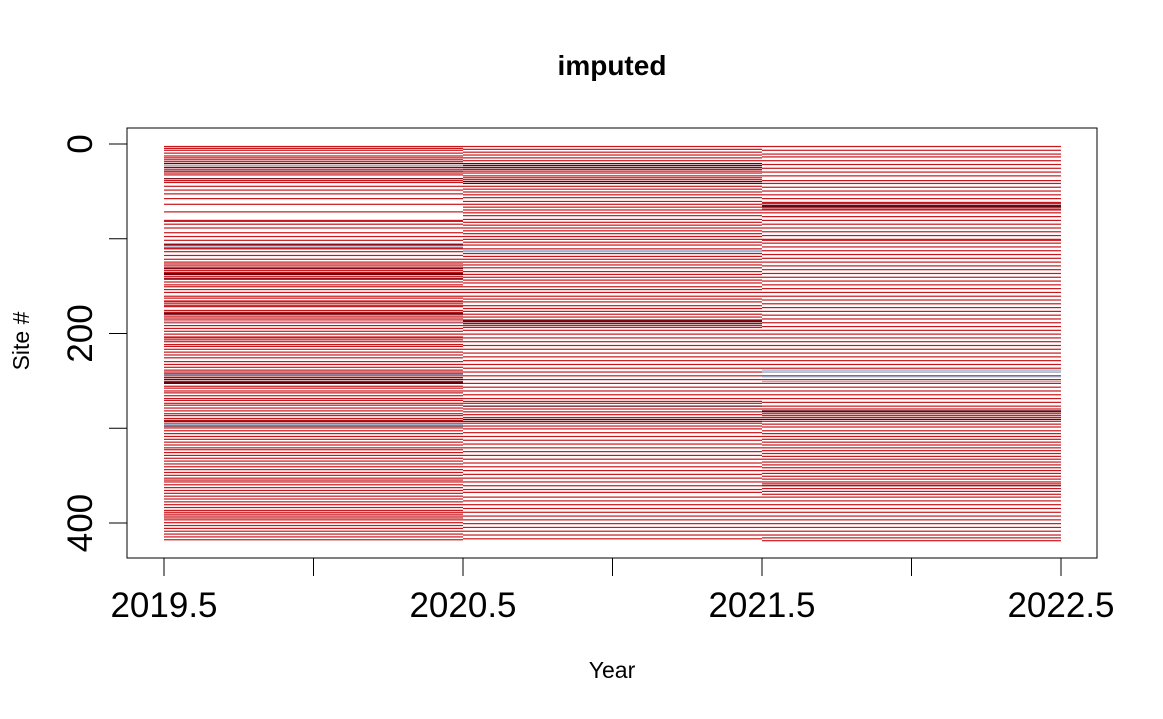 Image resolution: width=1163 pixels, height=719 pixels. Describe the element at coordinates (163, 605) in the screenshot. I see `x-tick-label: 2019.5` at that location.